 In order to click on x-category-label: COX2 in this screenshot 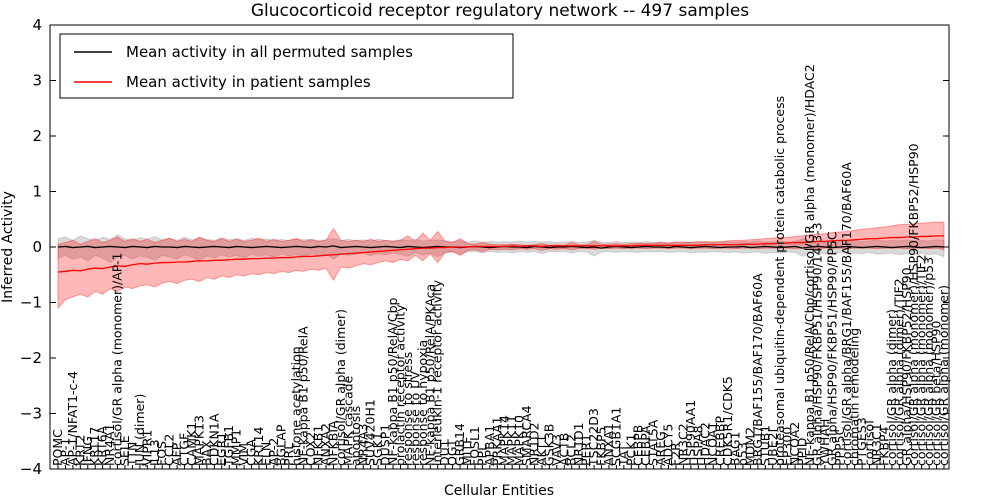, I will do `click(310, 449)`.